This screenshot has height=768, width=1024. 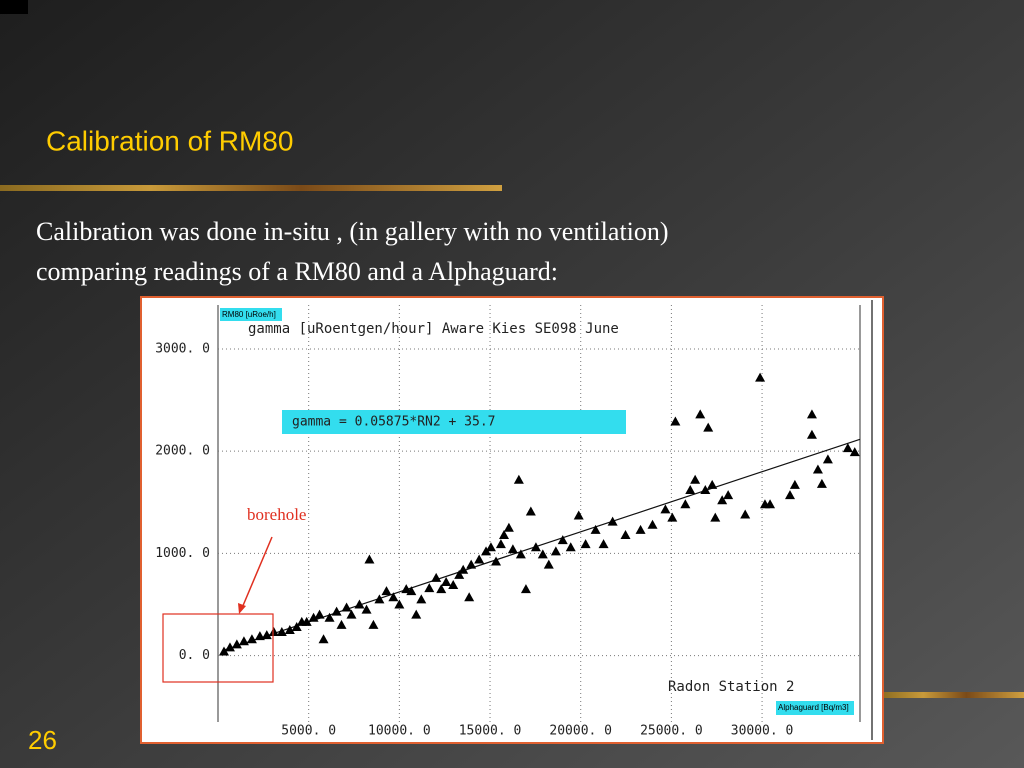 What do you see at coordinates (182, 553) in the screenshot?
I see `y-tick-label: 1000. 0` at bounding box center [182, 553].